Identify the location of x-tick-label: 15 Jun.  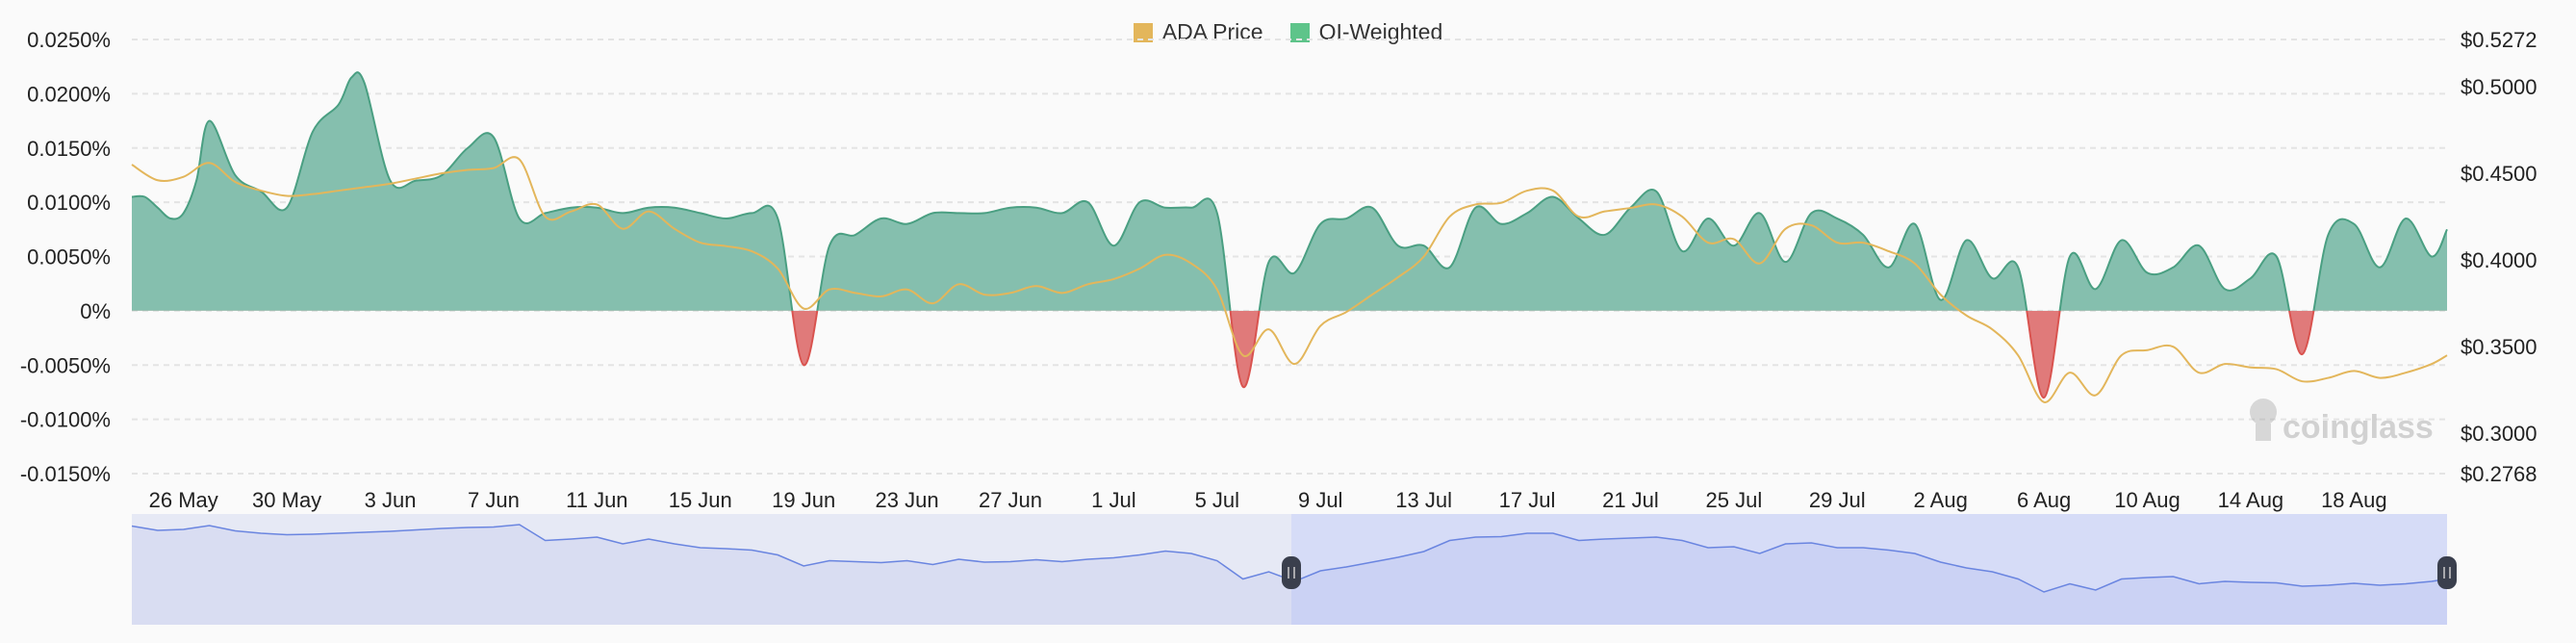
(700, 500).